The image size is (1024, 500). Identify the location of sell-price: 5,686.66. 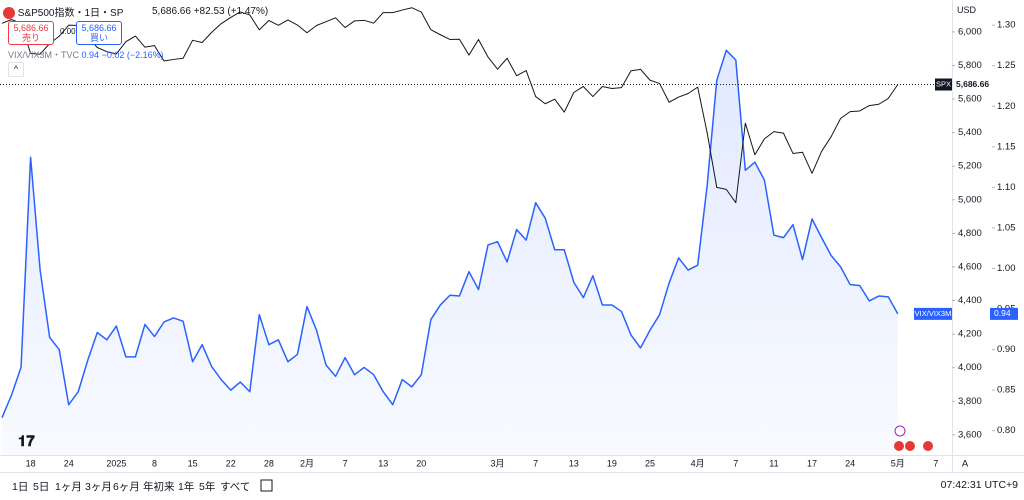
(31, 28).